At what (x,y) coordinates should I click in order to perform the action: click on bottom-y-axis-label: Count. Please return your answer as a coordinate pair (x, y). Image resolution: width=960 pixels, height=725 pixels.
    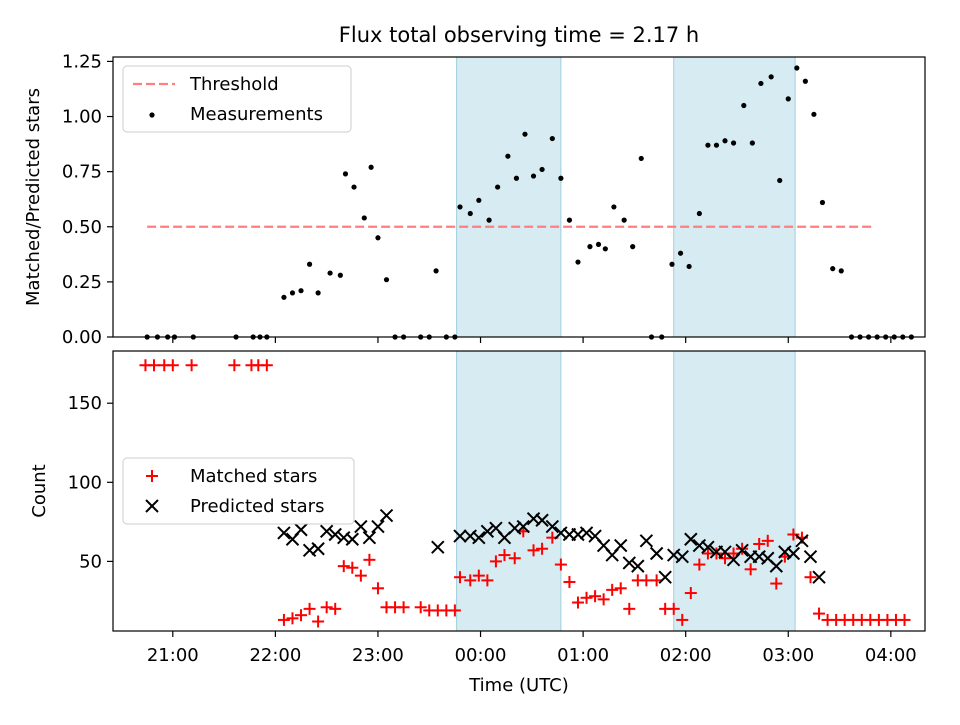
    Looking at the image, I should click on (39, 490).